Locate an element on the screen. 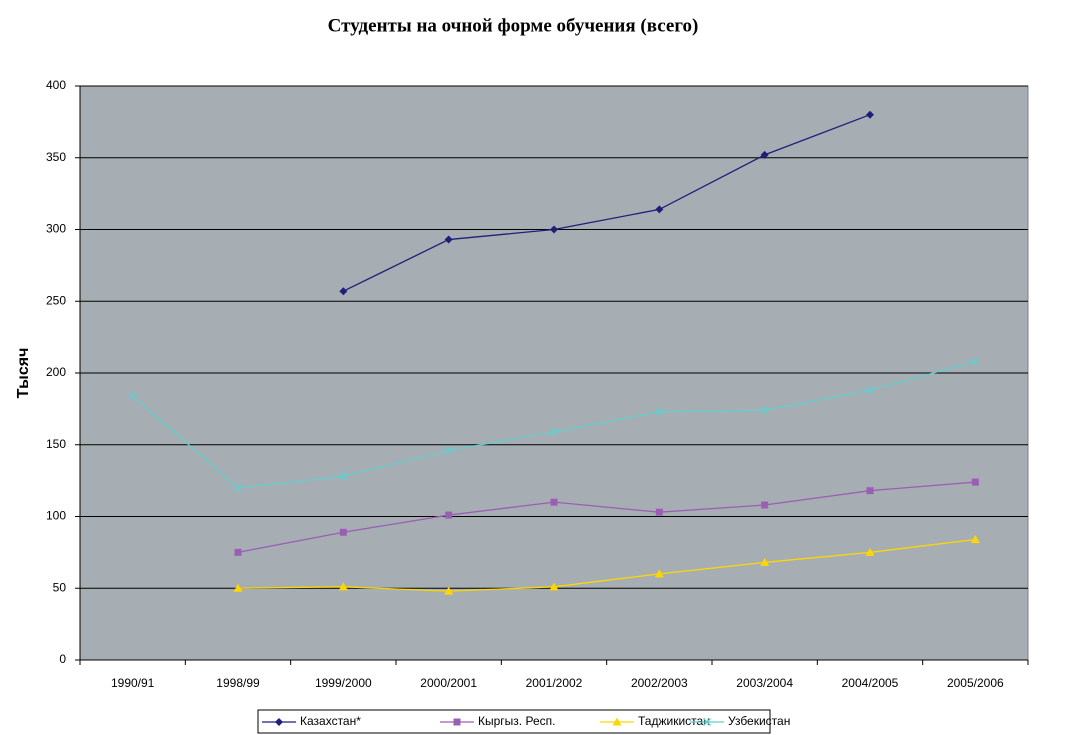 This screenshot has width=1073, height=735. y-tick-label: 0 is located at coordinates (62, 659).